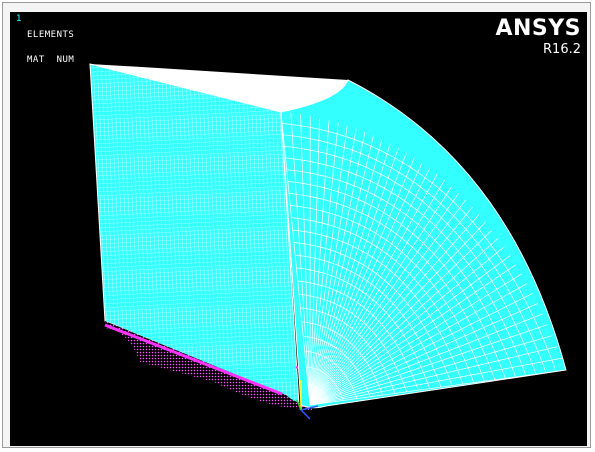  Describe the element at coordinates (538, 28) in the screenshot. I see `ansys-logo: ANSYS` at that location.